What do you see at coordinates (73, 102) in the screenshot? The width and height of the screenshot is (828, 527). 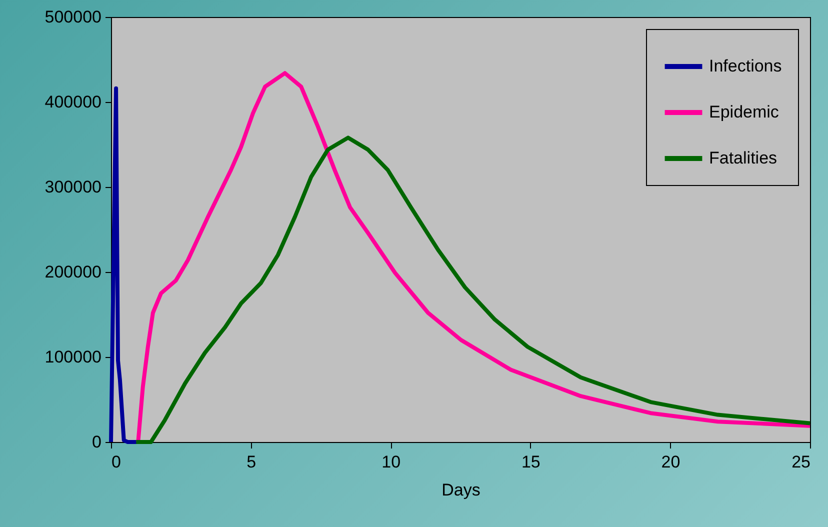 I see `y-tick-label: 400000` at bounding box center [73, 102].